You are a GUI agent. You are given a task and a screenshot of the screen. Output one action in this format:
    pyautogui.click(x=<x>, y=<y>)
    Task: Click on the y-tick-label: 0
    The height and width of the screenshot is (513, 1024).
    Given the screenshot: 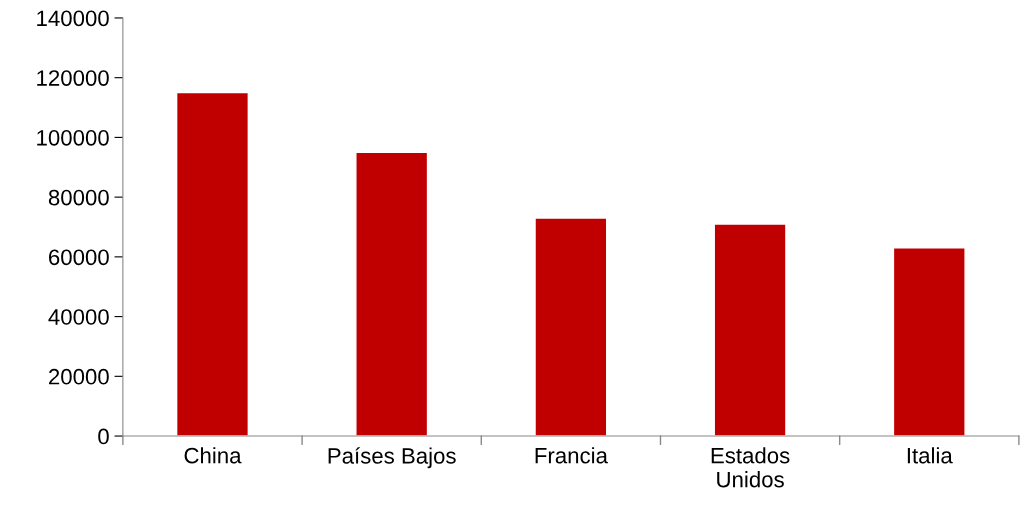 What is the action you would take?
    pyautogui.click(x=103, y=436)
    